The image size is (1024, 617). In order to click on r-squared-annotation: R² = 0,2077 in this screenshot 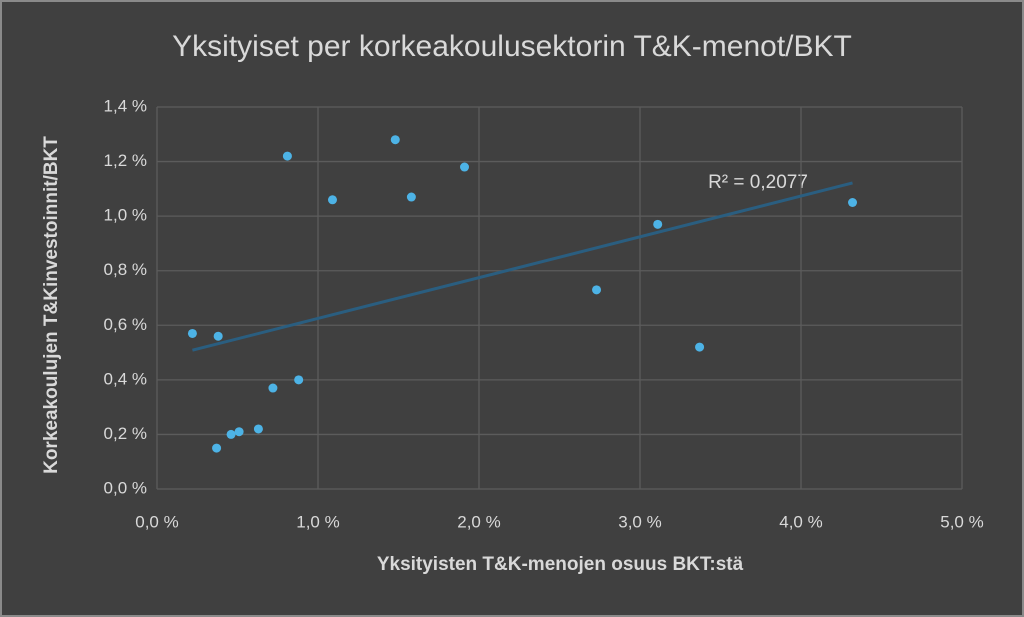, I will do `click(758, 182)`.